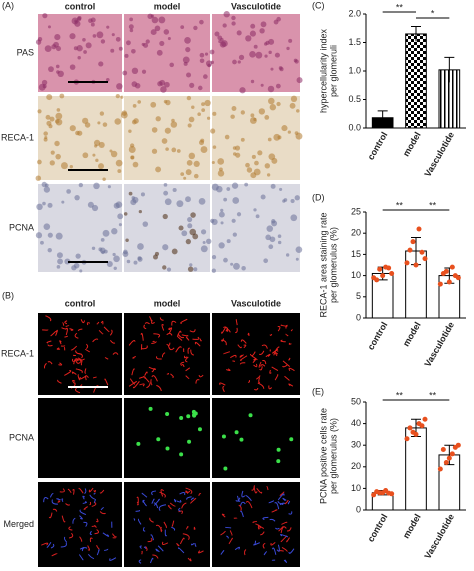 This screenshot has width=474, height=571. What do you see at coordinates (167, 53) in the screenshot?
I see `micrograph` at bounding box center [167, 53].